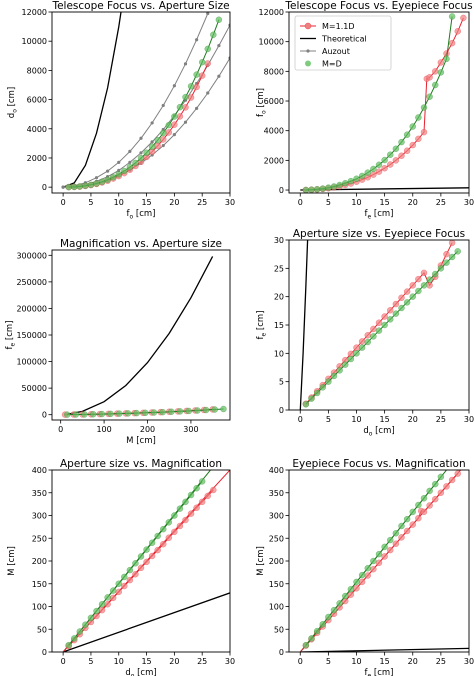  What do you see at coordinates (140, 672) in the screenshot?
I see `x-axis-label: do [cm]` at bounding box center [140, 672].